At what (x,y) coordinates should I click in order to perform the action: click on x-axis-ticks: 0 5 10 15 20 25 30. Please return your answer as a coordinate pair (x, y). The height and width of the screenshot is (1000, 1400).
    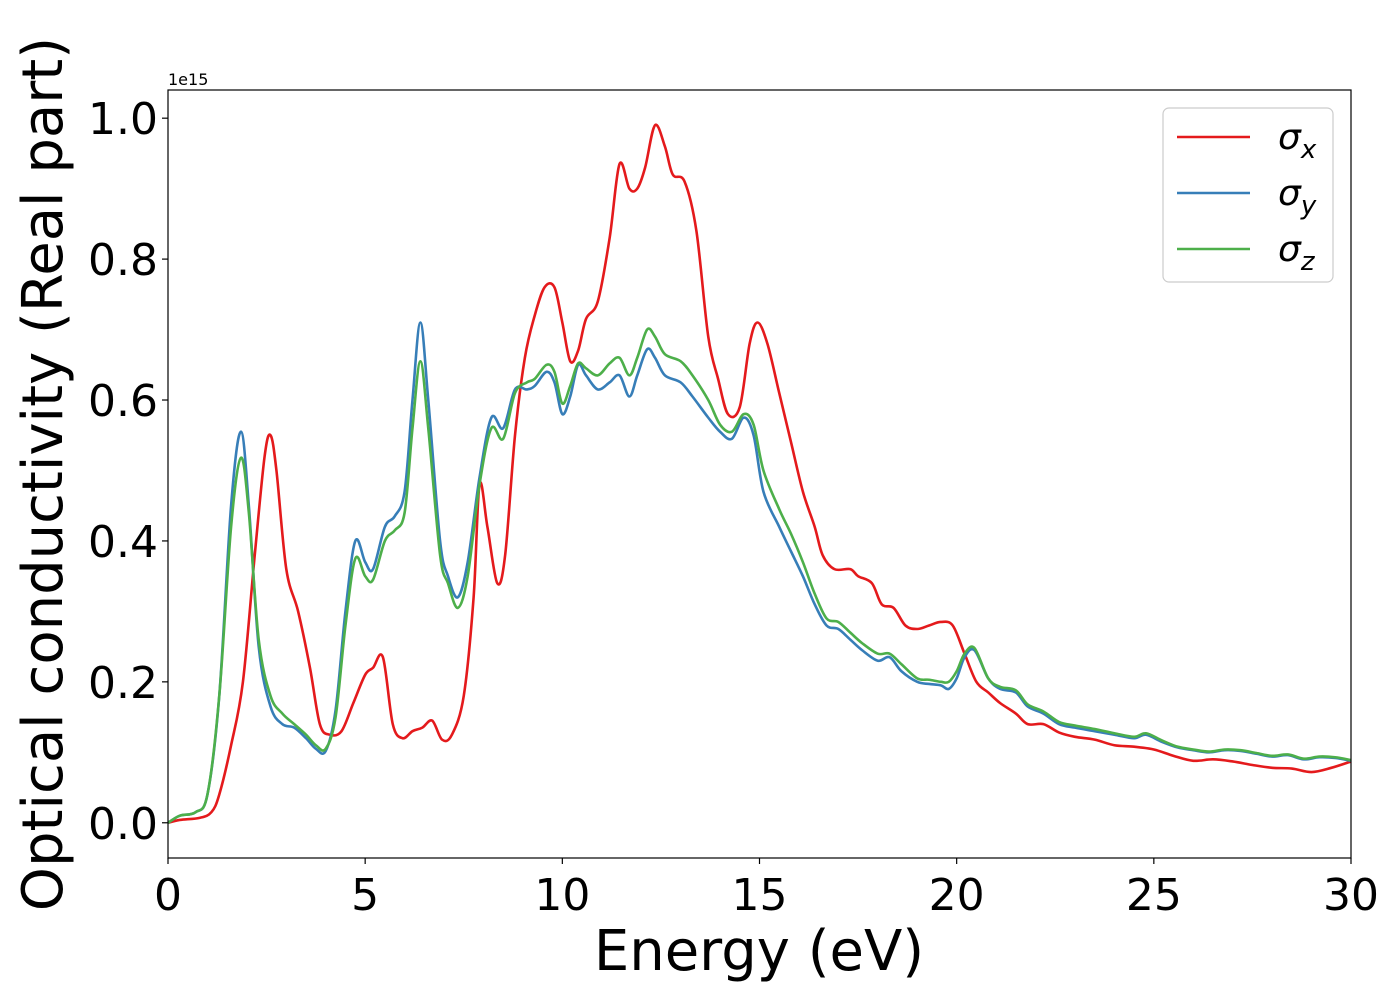
    Looking at the image, I should click on (766, 889).